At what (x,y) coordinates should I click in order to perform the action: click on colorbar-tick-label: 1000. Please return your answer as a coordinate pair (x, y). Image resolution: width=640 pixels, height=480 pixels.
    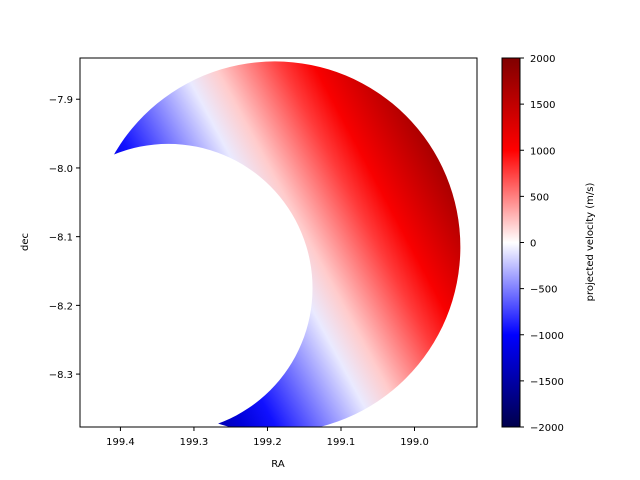
    Looking at the image, I should click on (542, 151).